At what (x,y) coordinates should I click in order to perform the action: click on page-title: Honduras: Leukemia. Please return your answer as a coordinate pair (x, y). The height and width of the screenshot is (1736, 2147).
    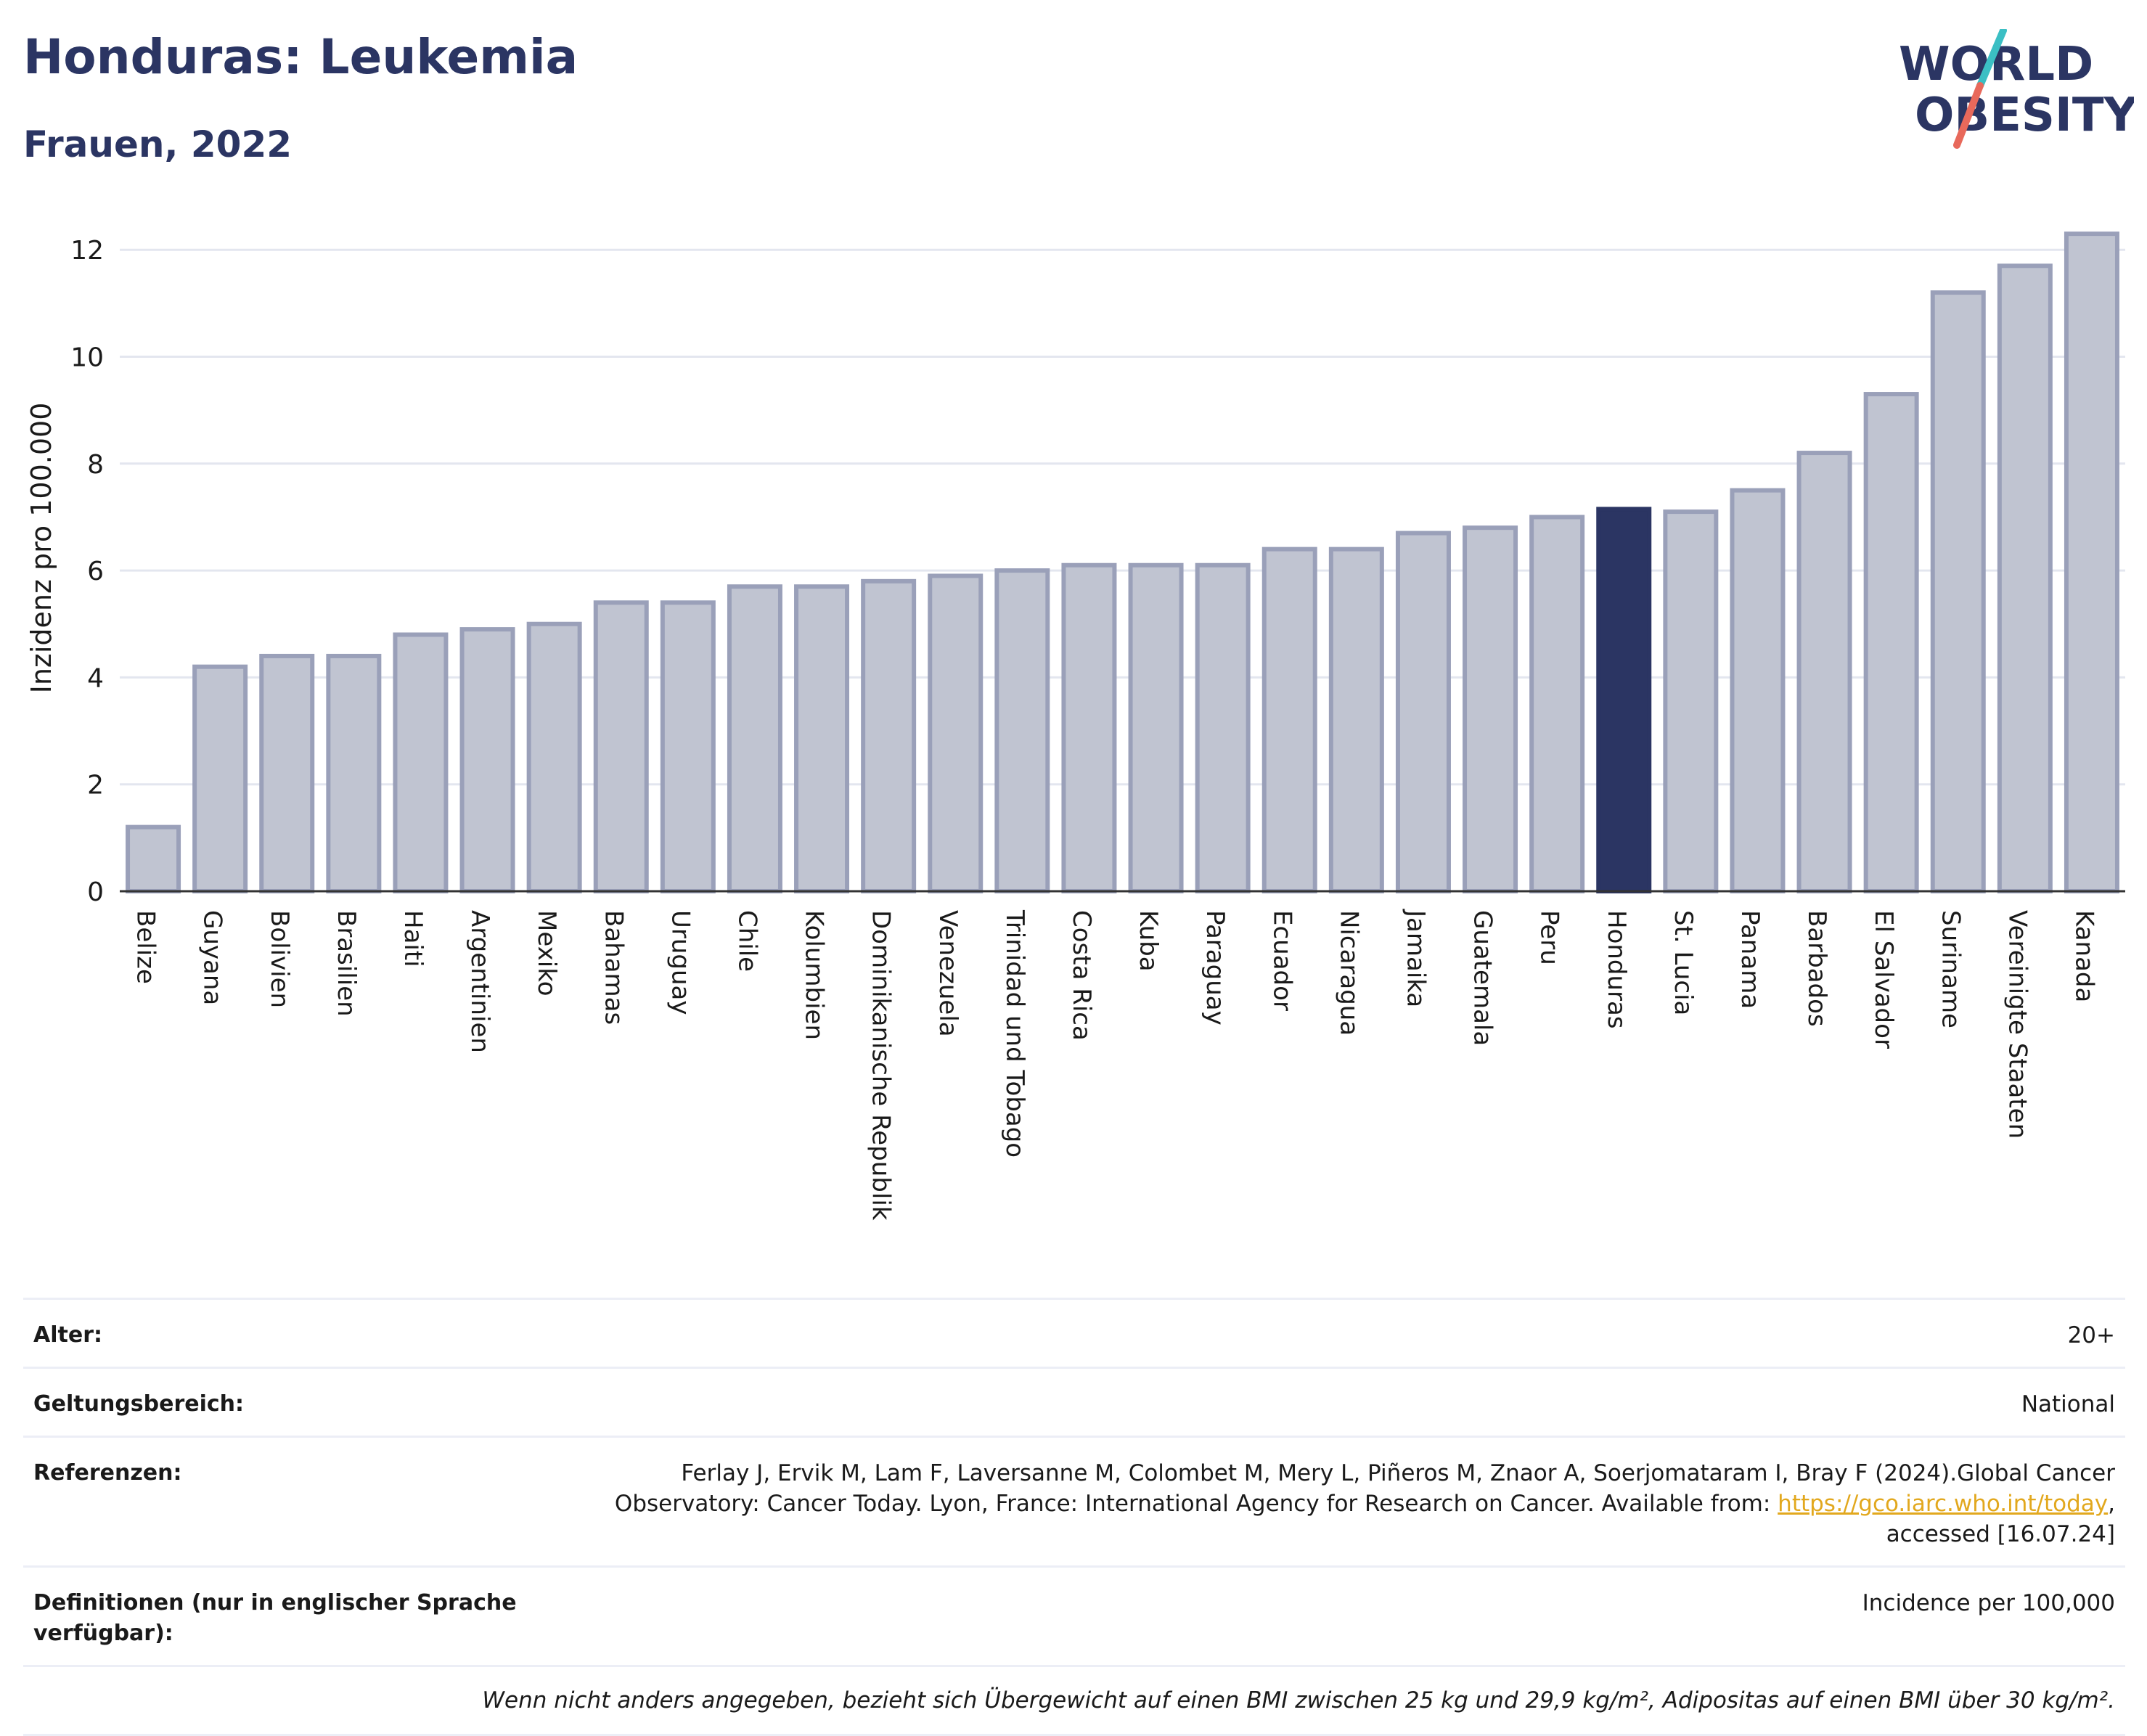
    Looking at the image, I should click on (300, 57).